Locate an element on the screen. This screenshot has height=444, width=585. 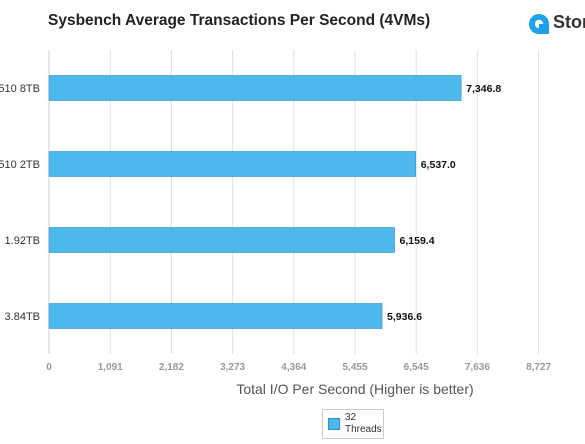
legend-item-label: 32 Threads is located at coordinates (363, 423).